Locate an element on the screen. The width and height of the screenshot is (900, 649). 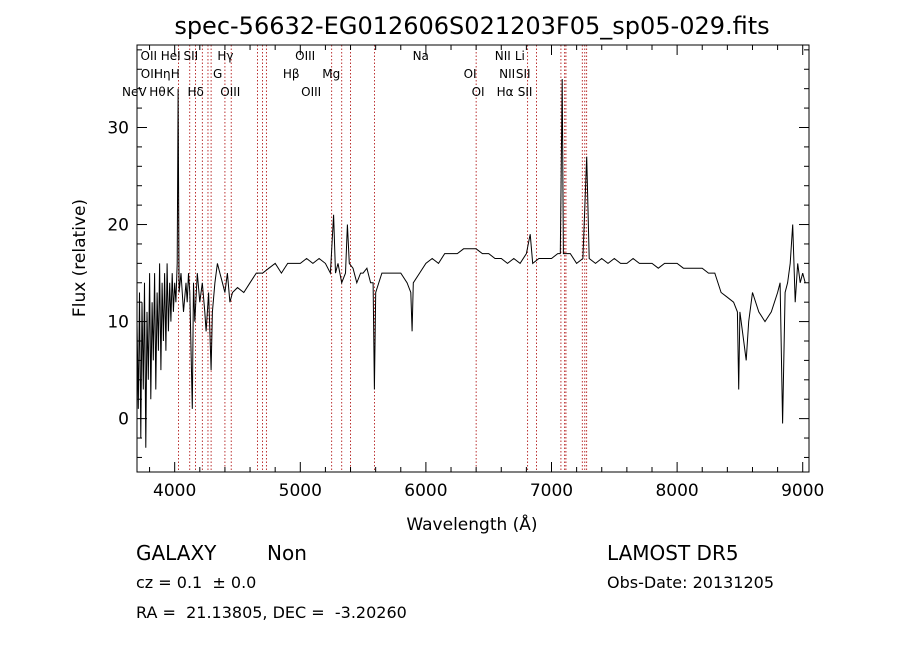
y-tick-label: 30 is located at coordinates (118, 128).